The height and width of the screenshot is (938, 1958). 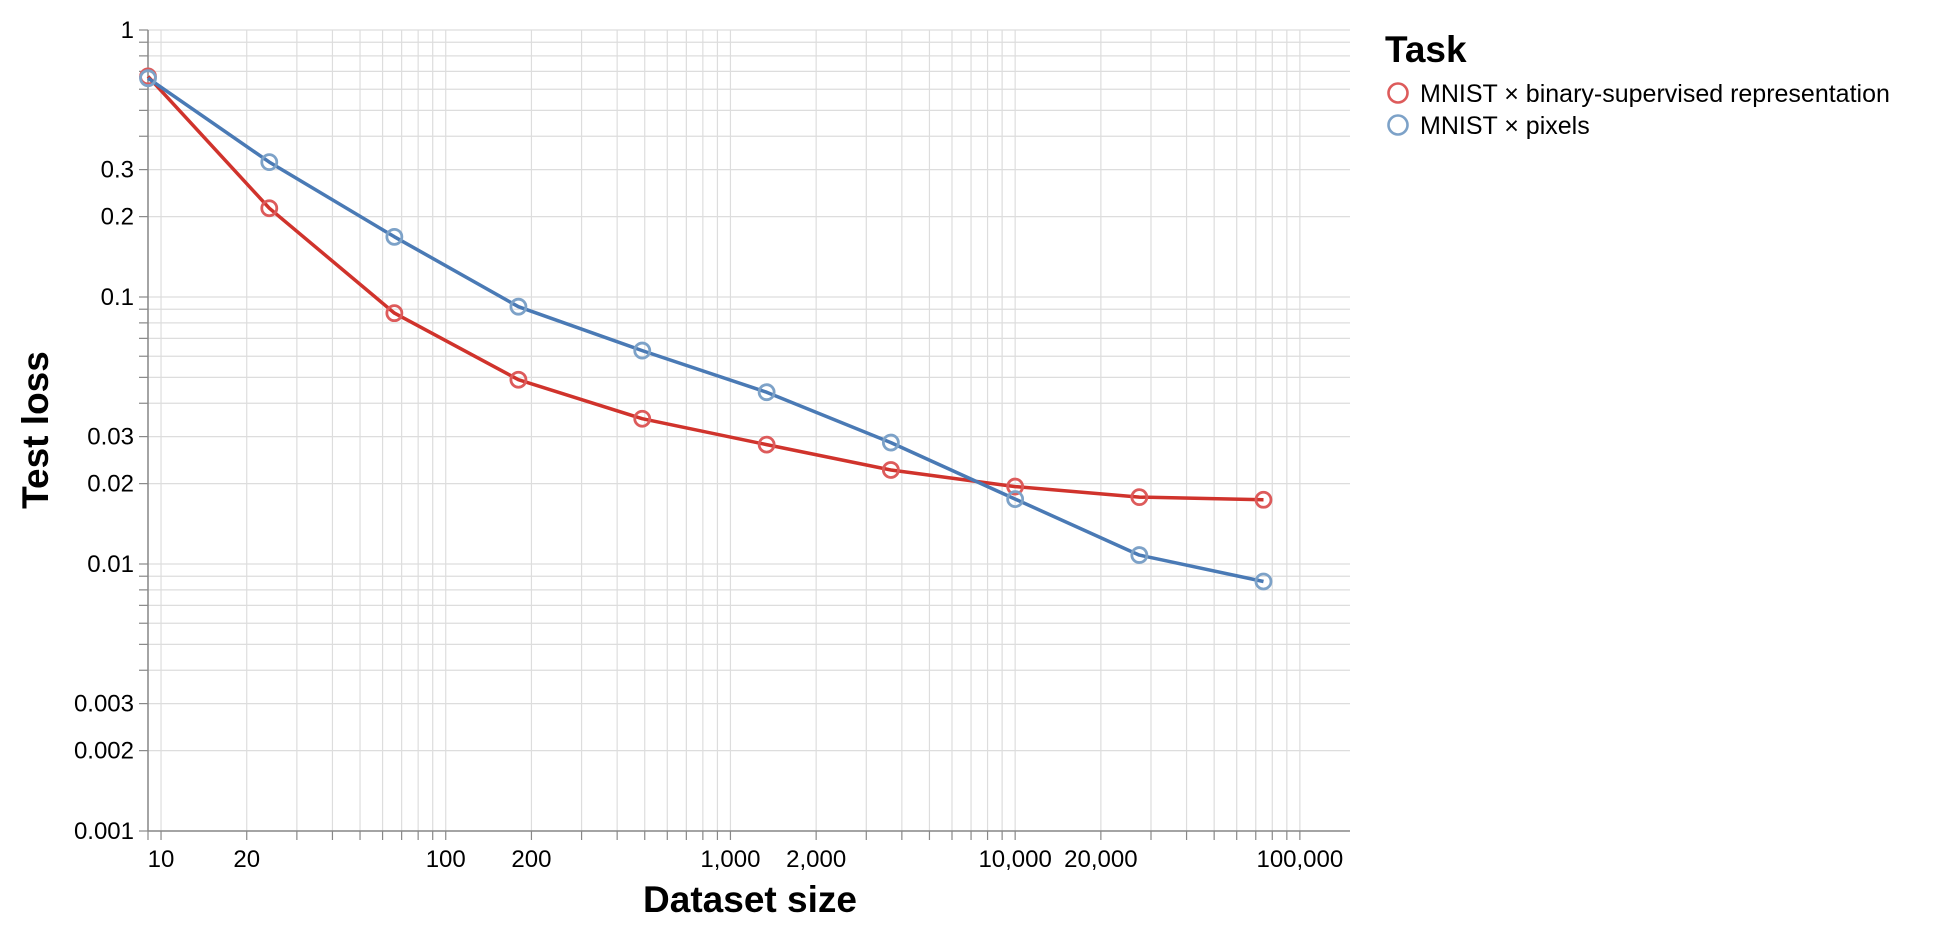 What do you see at coordinates (104, 704) in the screenshot?
I see `y-tick-label: 0.003` at bounding box center [104, 704].